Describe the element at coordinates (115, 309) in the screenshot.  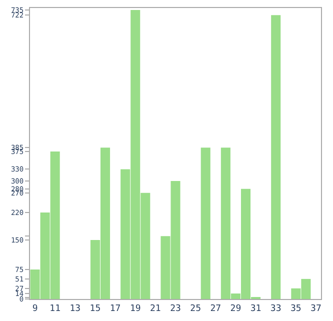
I see `x-tick-label: 17` at that location.